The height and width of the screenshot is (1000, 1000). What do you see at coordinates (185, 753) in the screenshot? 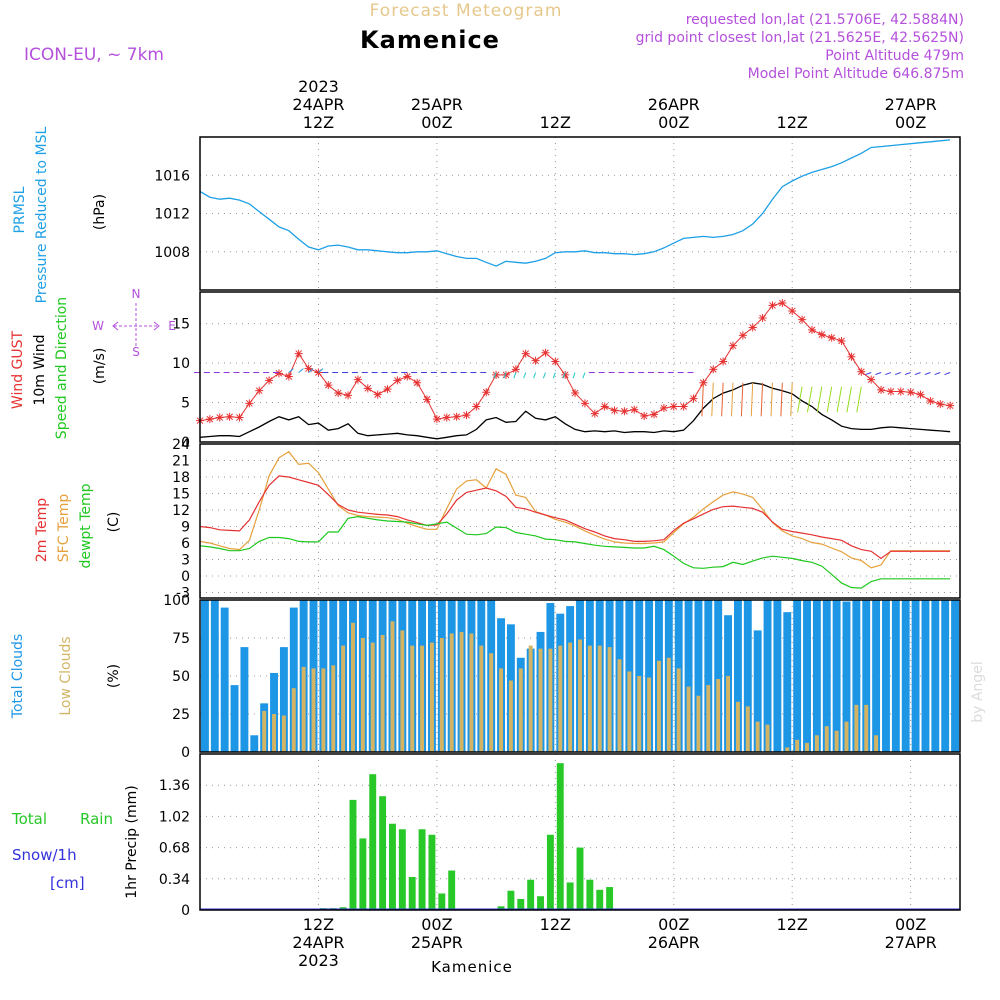
I see `clouds-tick-label: 0` at bounding box center [185, 753].